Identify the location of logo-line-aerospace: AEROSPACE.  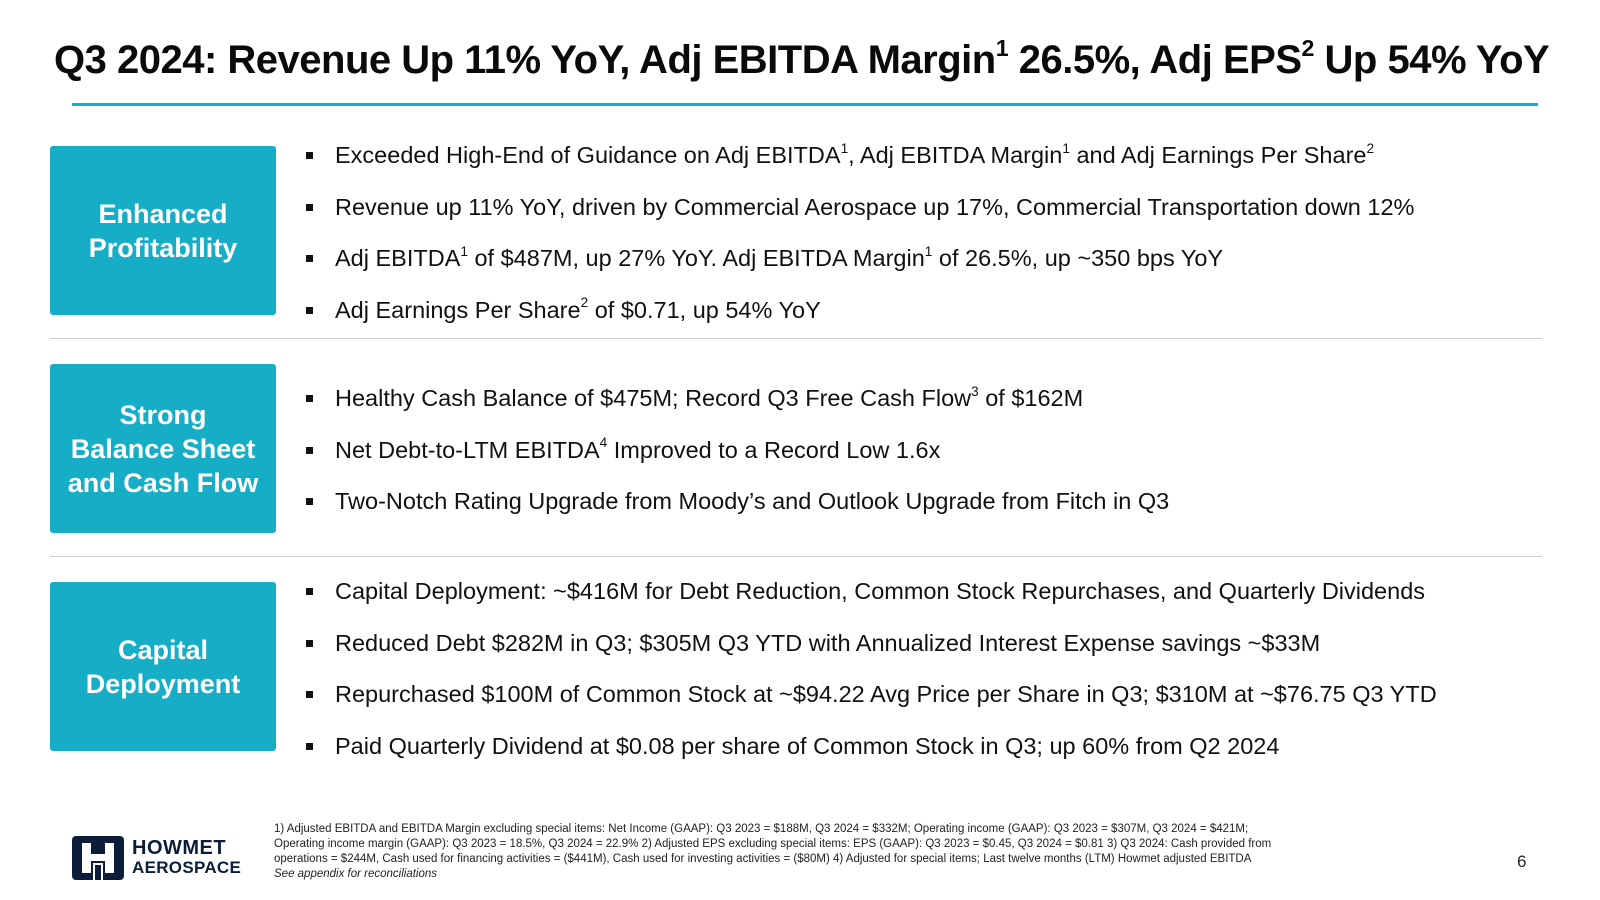
(187, 867).